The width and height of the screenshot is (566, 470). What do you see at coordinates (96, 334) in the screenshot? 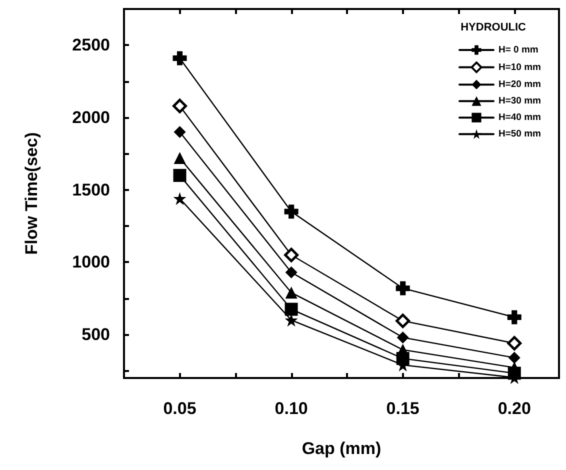
I see `y-tick-label: 500` at bounding box center [96, 334].